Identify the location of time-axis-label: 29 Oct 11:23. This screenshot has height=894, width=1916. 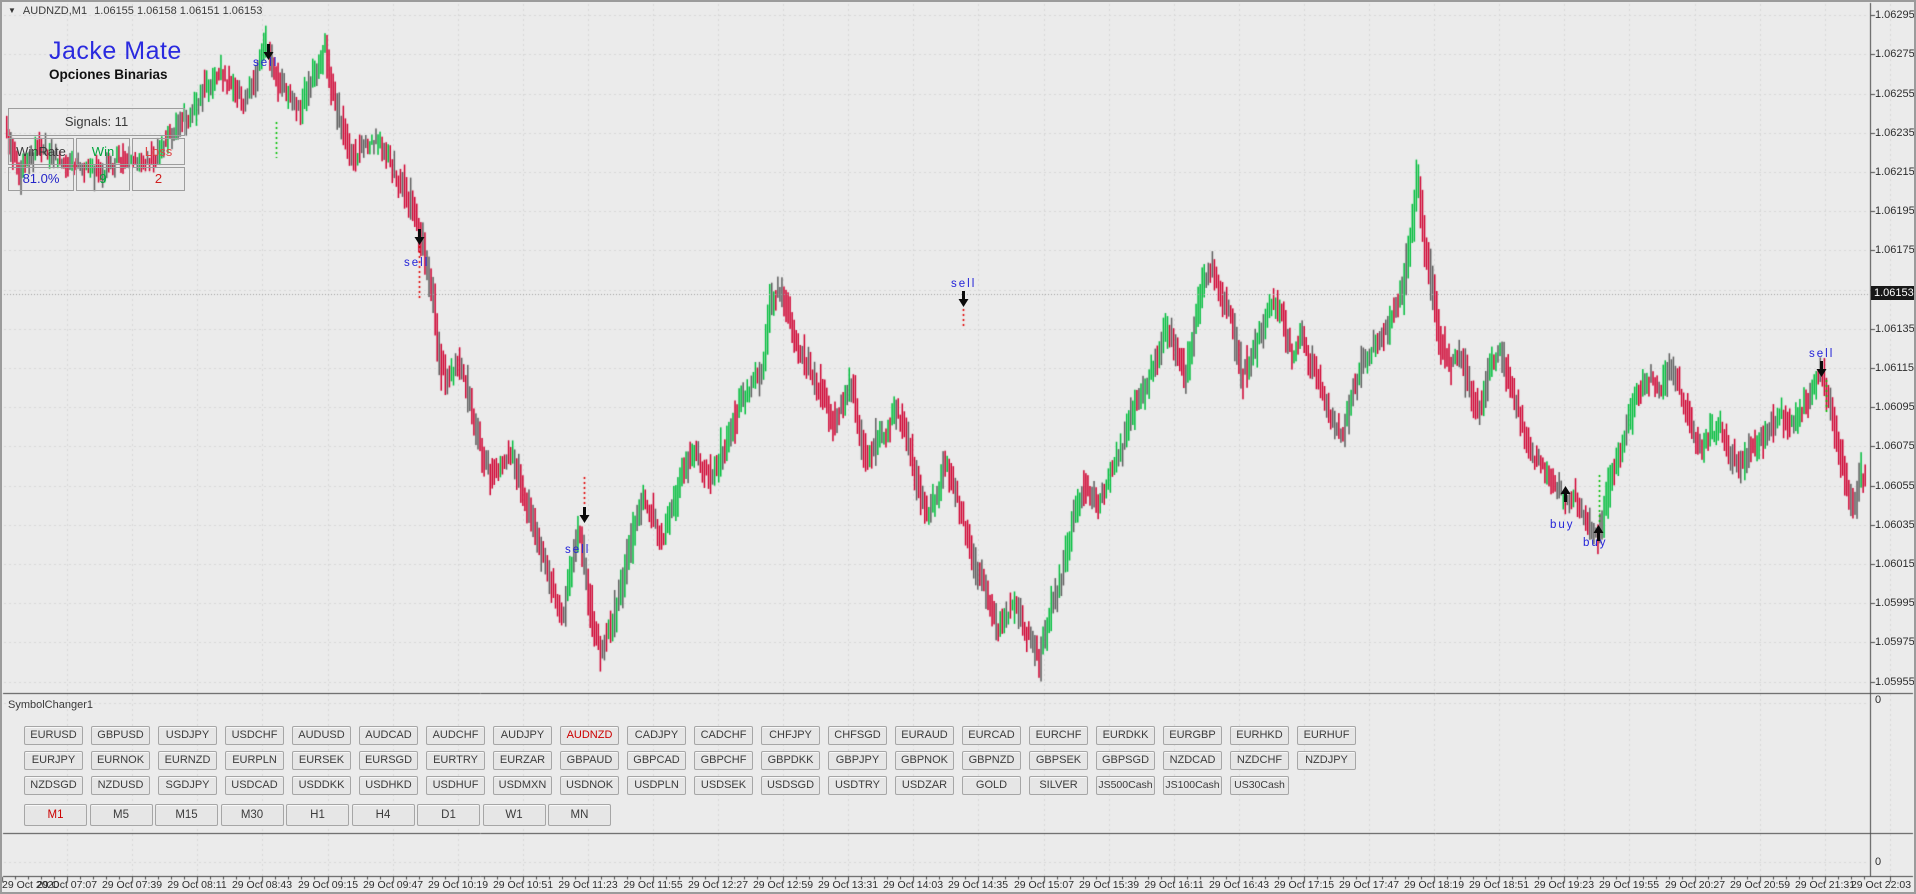
(588, 885).